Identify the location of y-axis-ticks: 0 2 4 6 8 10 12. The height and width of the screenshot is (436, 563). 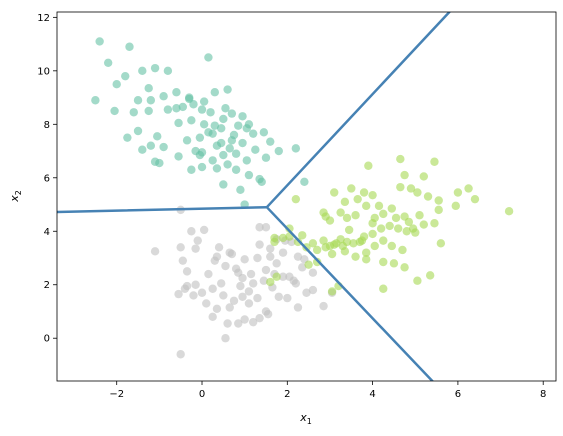
(47, 179).